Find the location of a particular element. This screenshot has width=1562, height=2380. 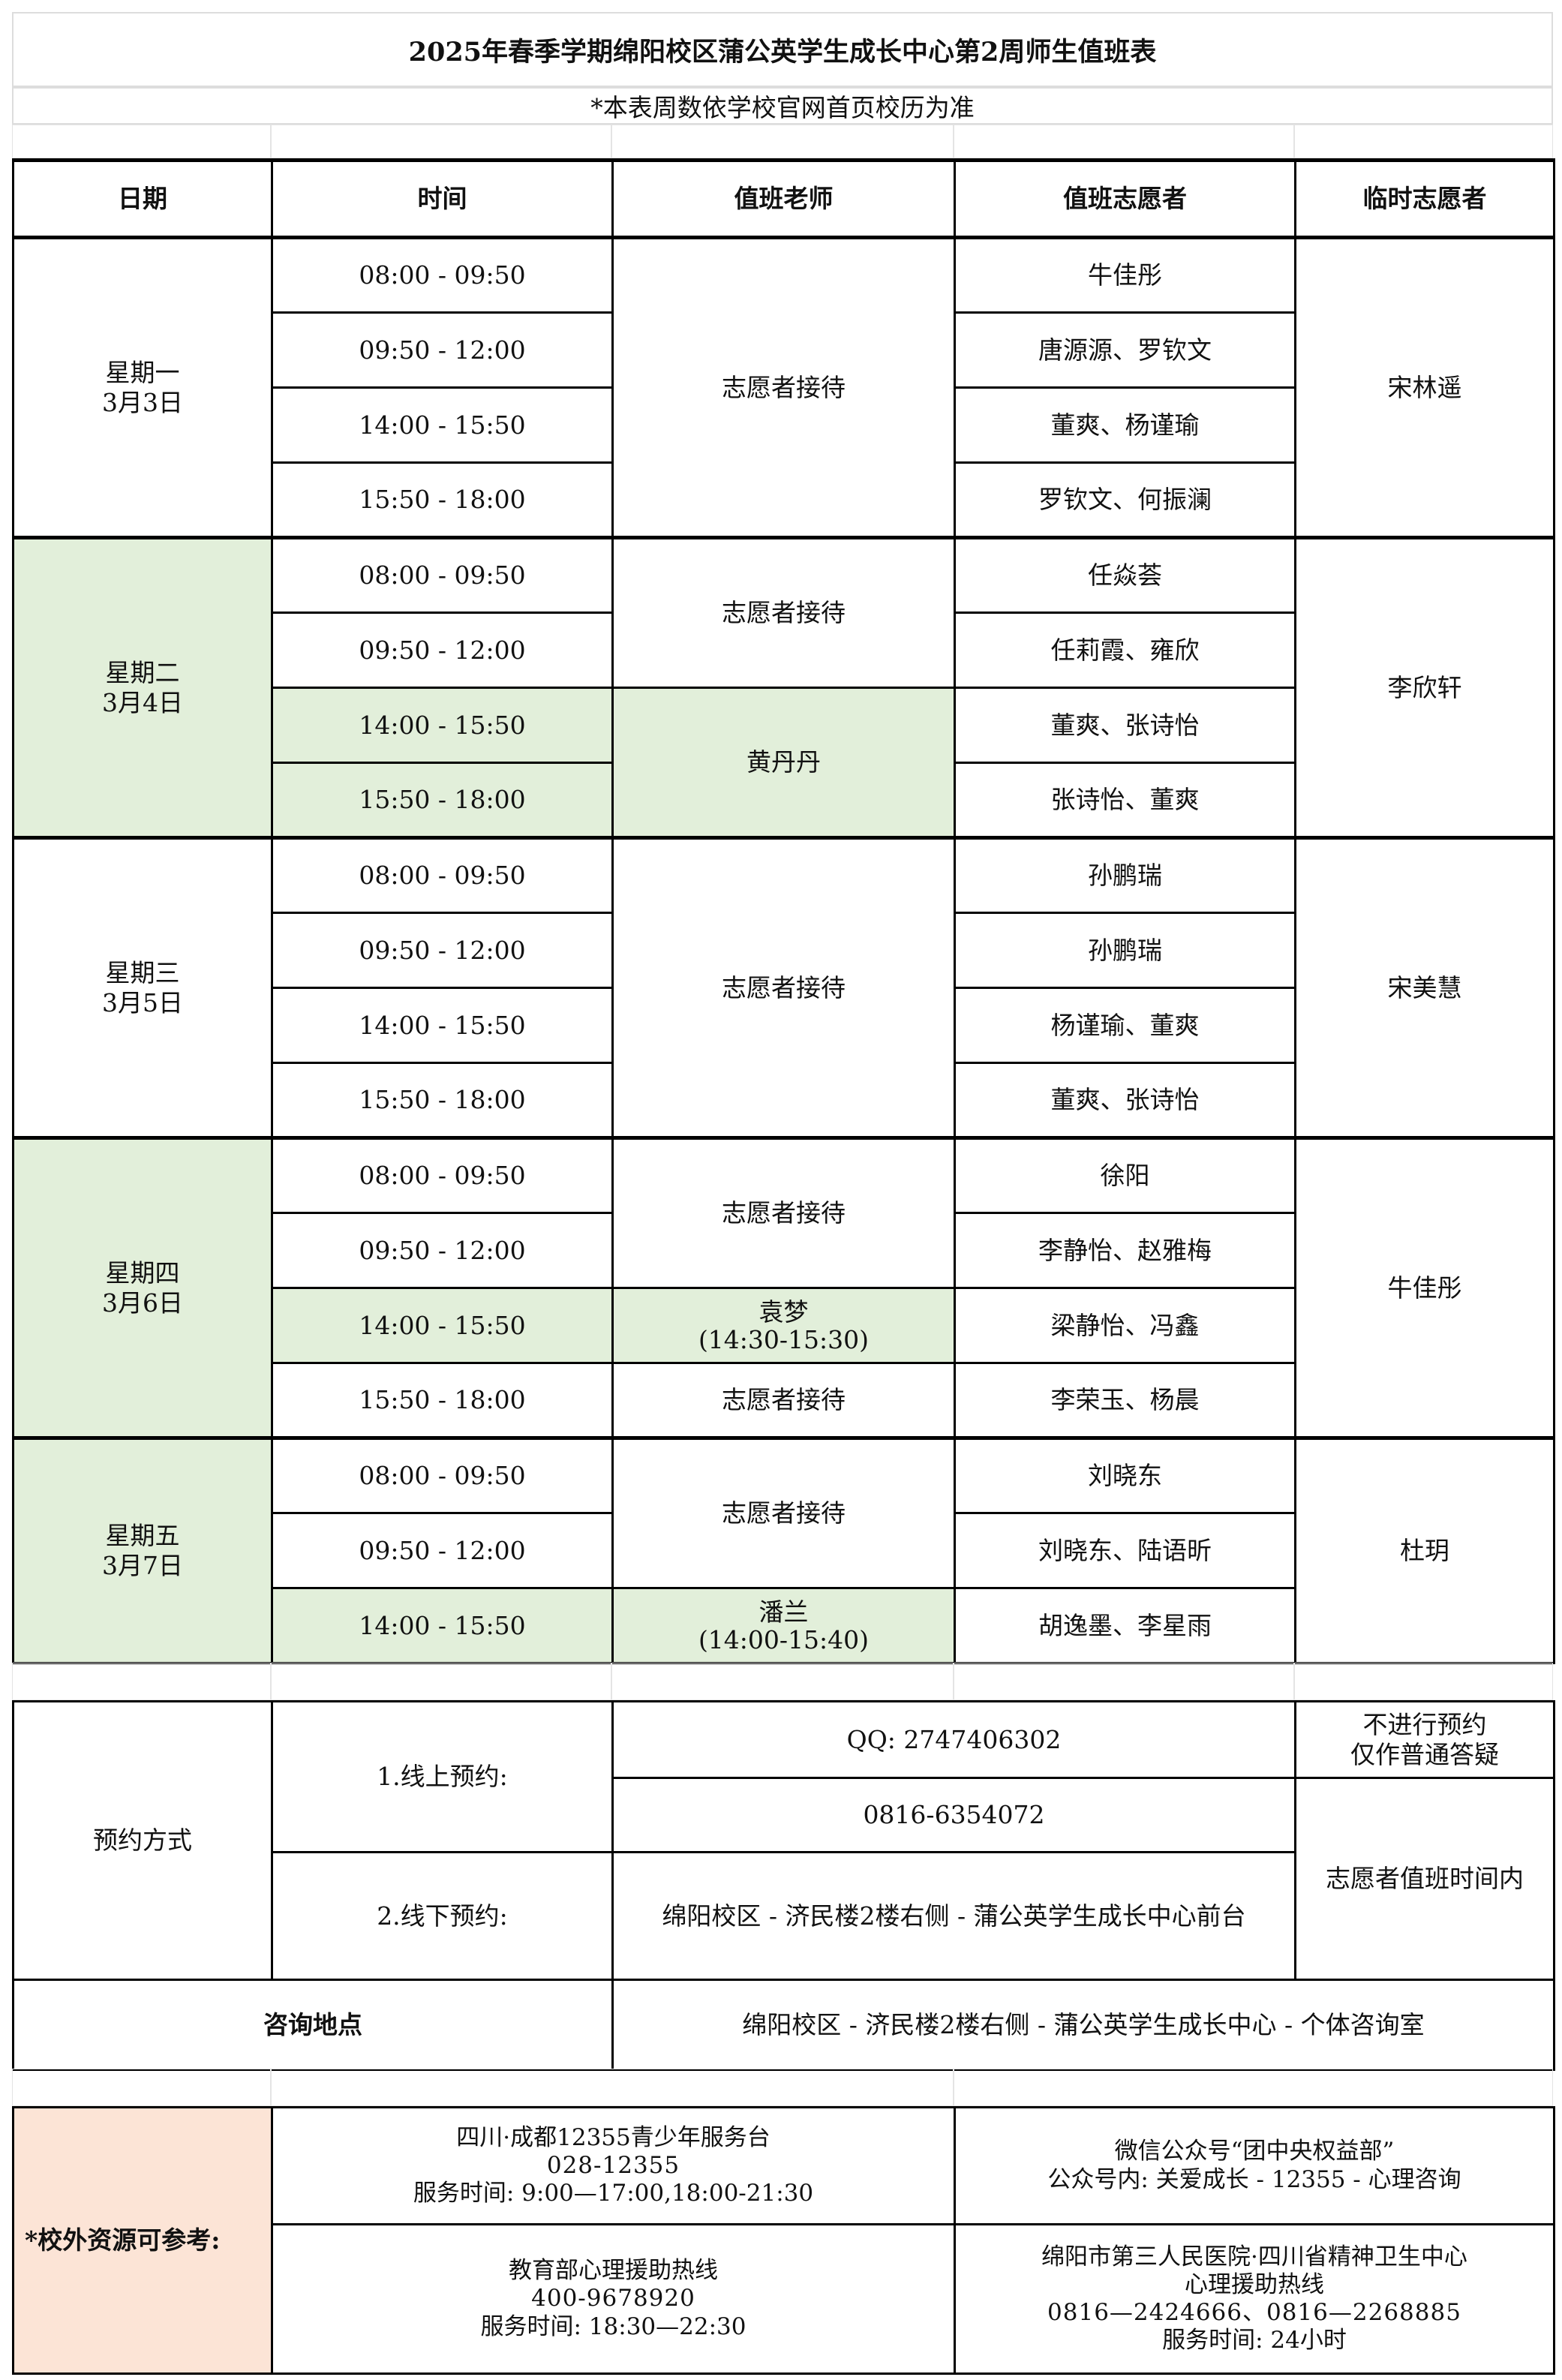

day-cell: 星期五 3月7日 is located at coordinates (142, 1550).